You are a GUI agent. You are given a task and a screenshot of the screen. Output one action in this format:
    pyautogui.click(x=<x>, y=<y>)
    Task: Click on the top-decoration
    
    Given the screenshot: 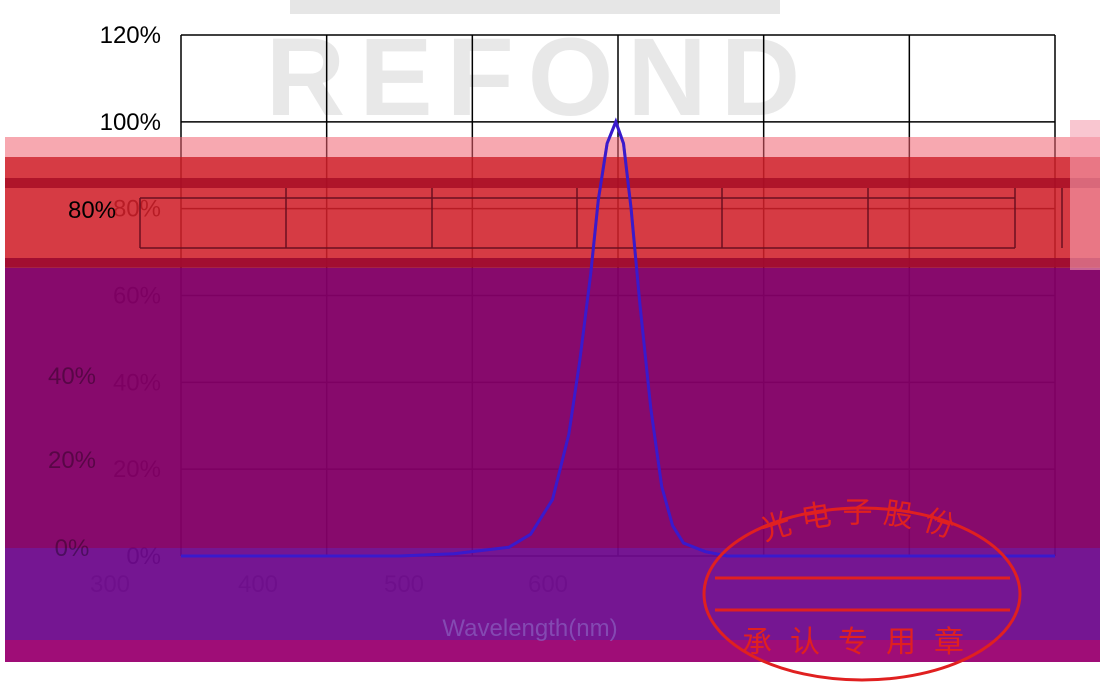 What is the action you would take?
    pyautogui.click(x=535, y=7)
    